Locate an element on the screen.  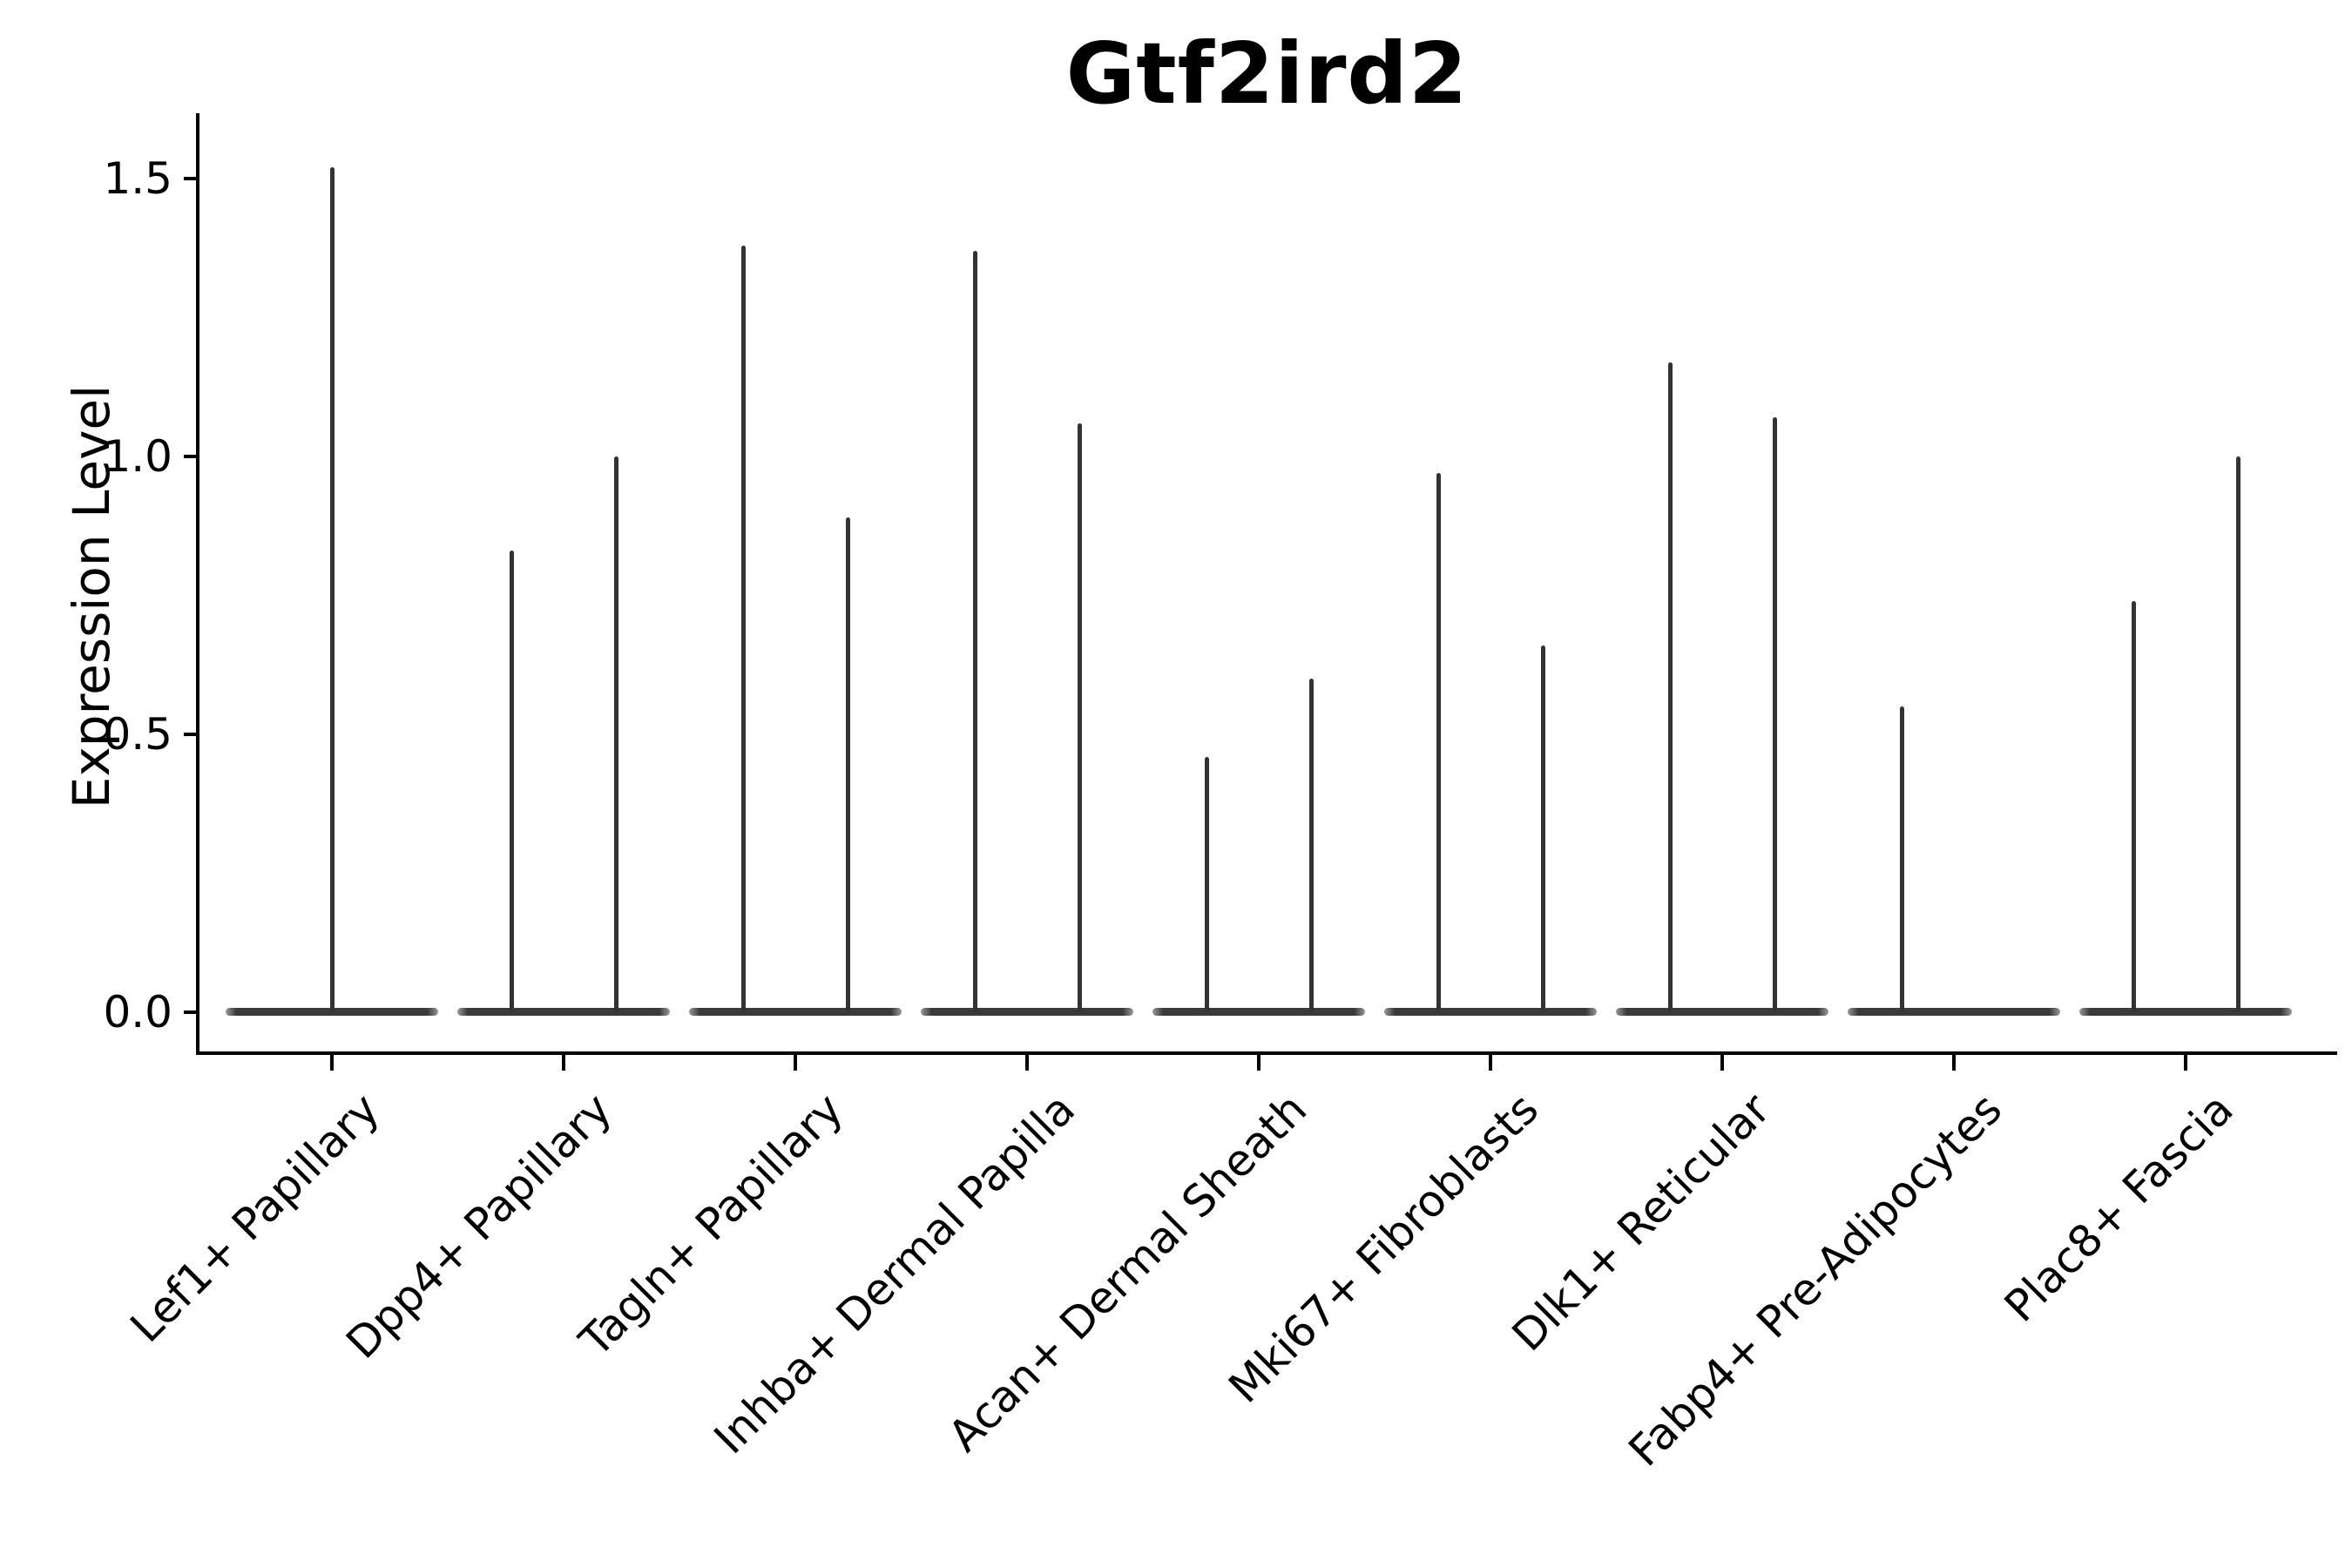
y-tick-label: 1.5 is located at coordinates (137, 178).